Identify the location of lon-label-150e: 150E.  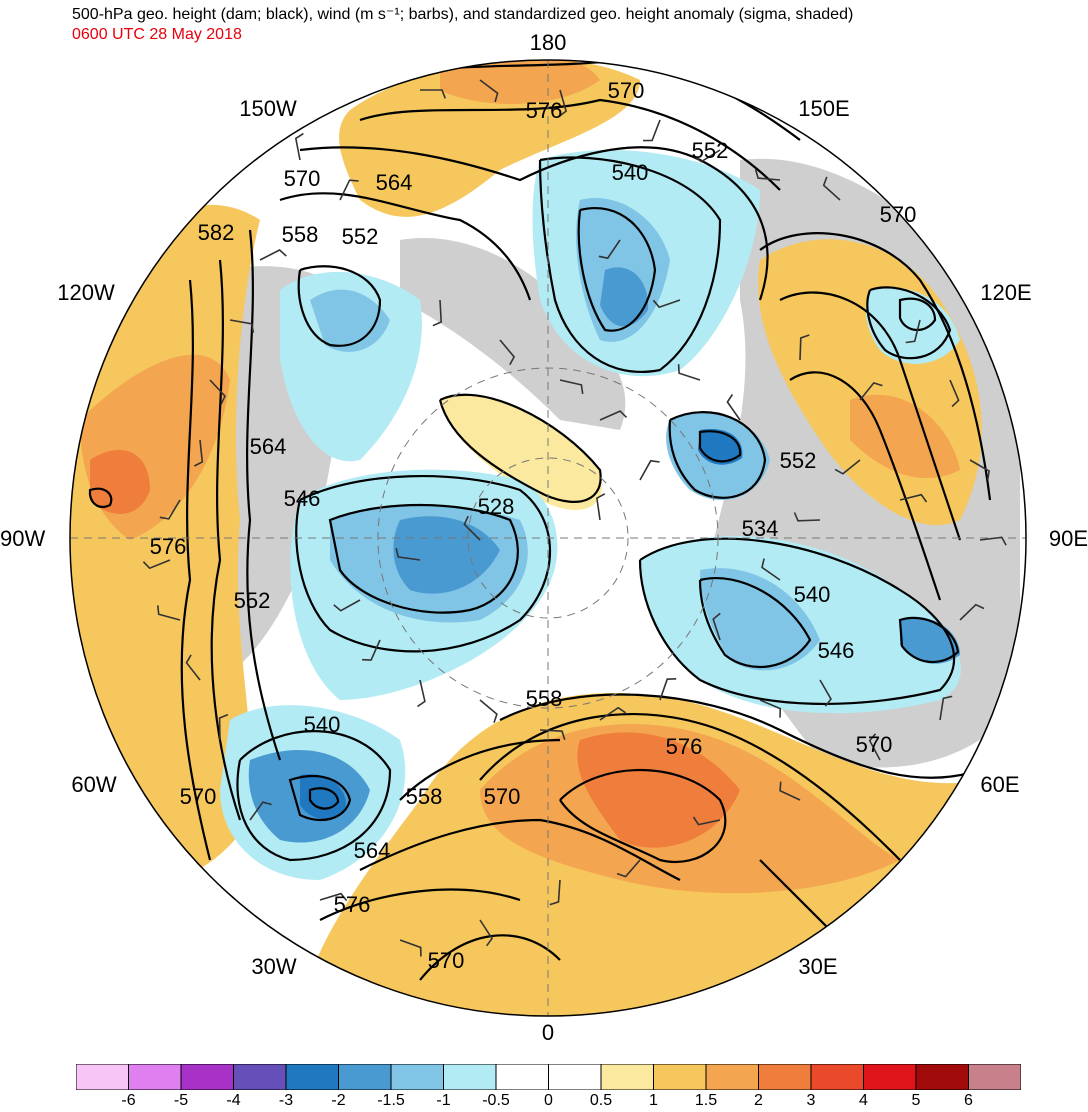
(823, 108).